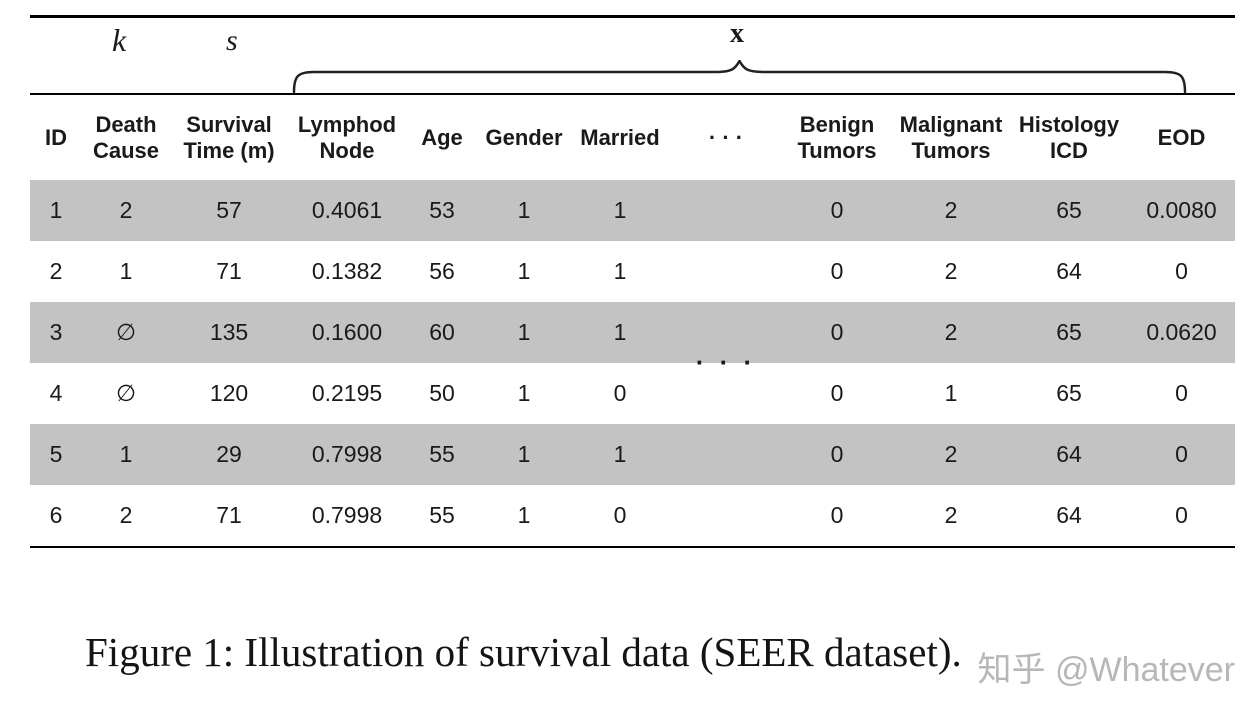 Image resolution: width=1257 pixels, height=710 pixels. I want to click on column-header: EOD, so click(1181, 137).